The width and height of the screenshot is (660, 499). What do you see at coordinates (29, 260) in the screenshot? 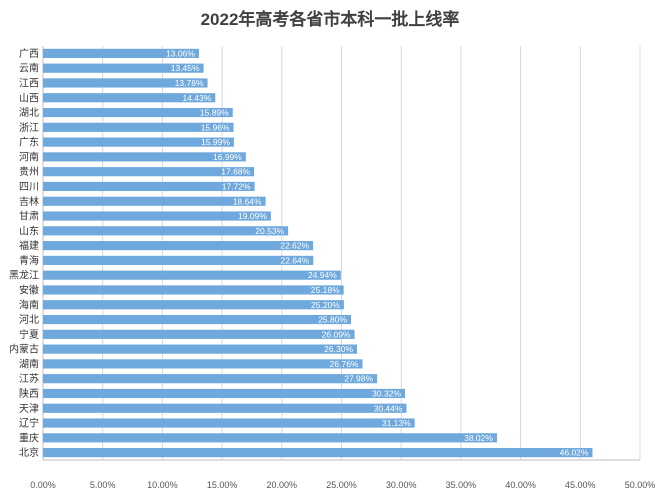
I see `category-label: 青海` at bounding box center [29, 260].